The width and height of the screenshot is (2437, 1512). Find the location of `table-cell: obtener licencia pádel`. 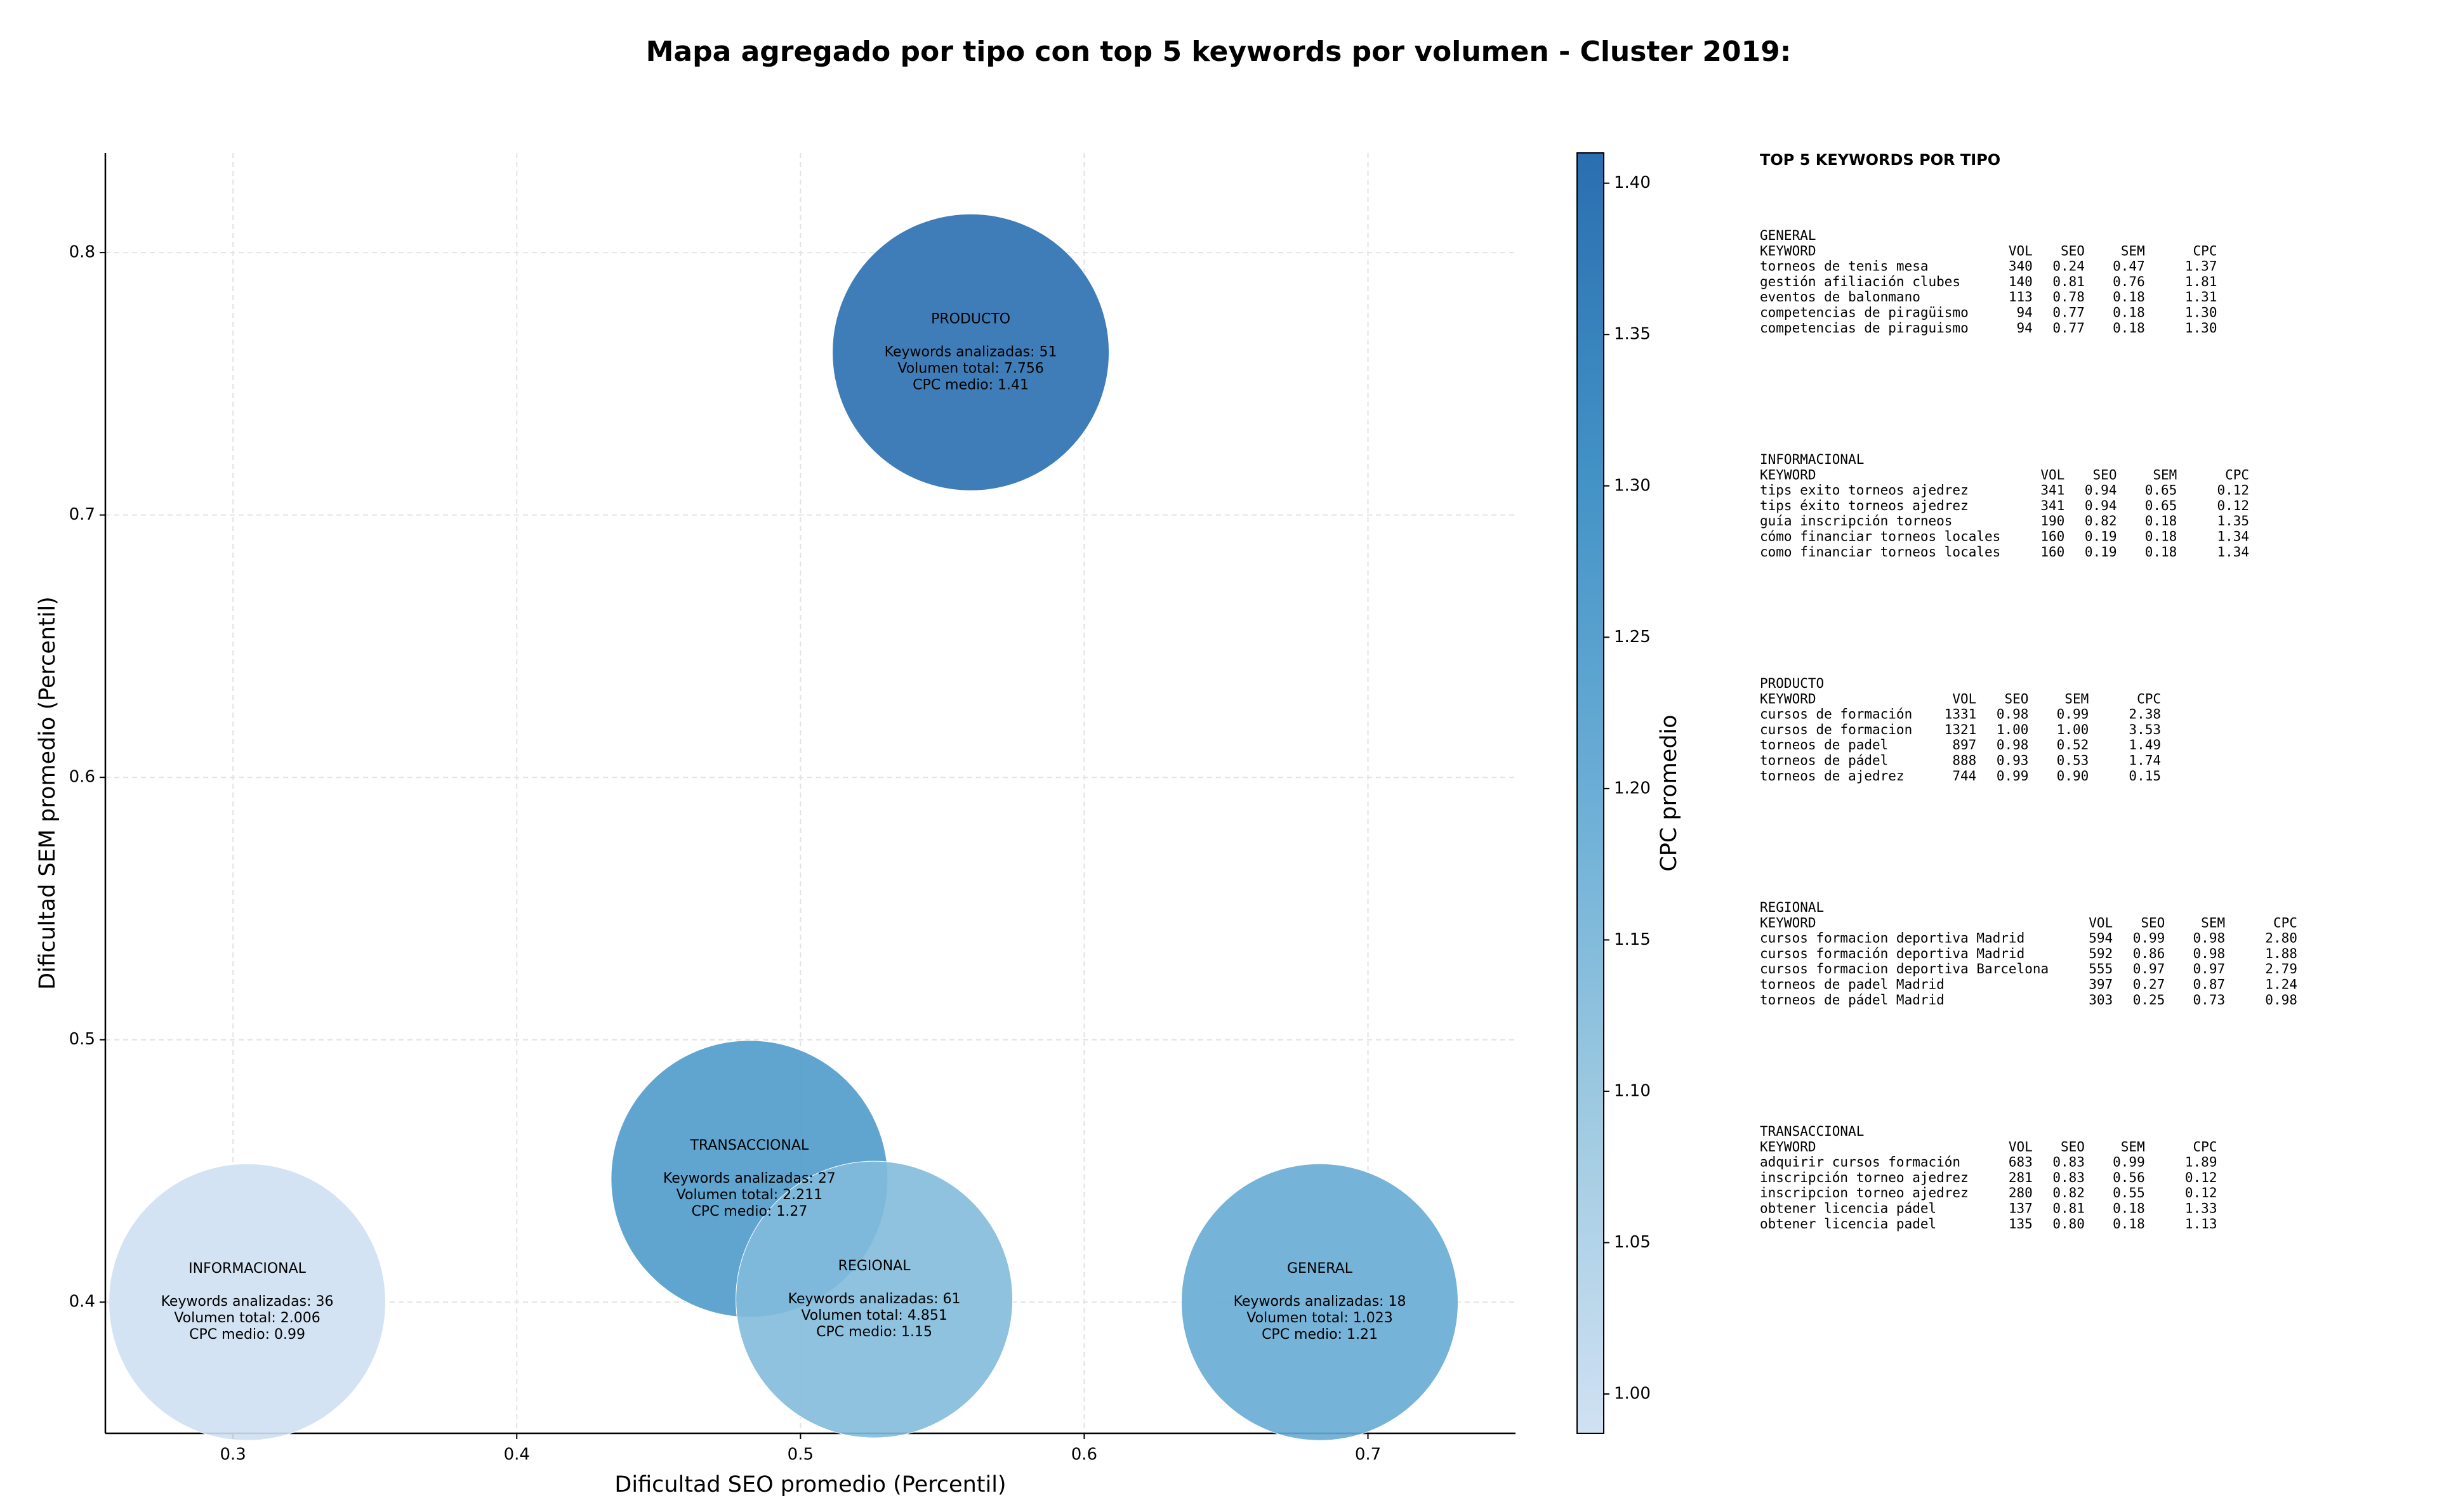

table-cell: obtener licencia pádel is located at coordinates (1848, 1209).